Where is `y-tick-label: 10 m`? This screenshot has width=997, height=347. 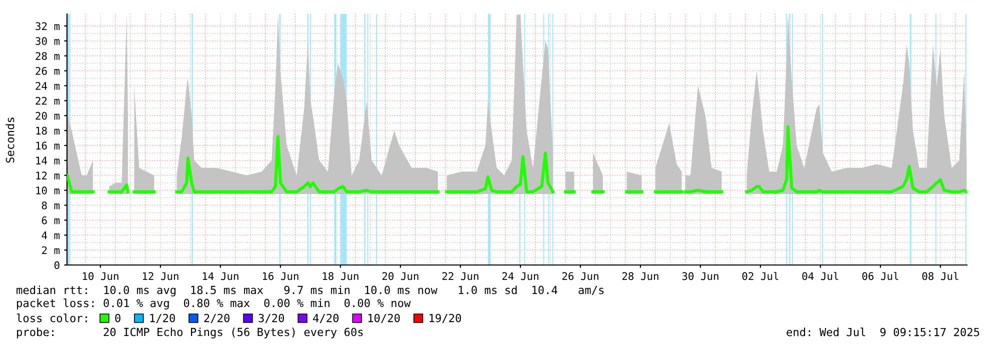
y-tick-label: 10 m is located at coordinates (48, 190).